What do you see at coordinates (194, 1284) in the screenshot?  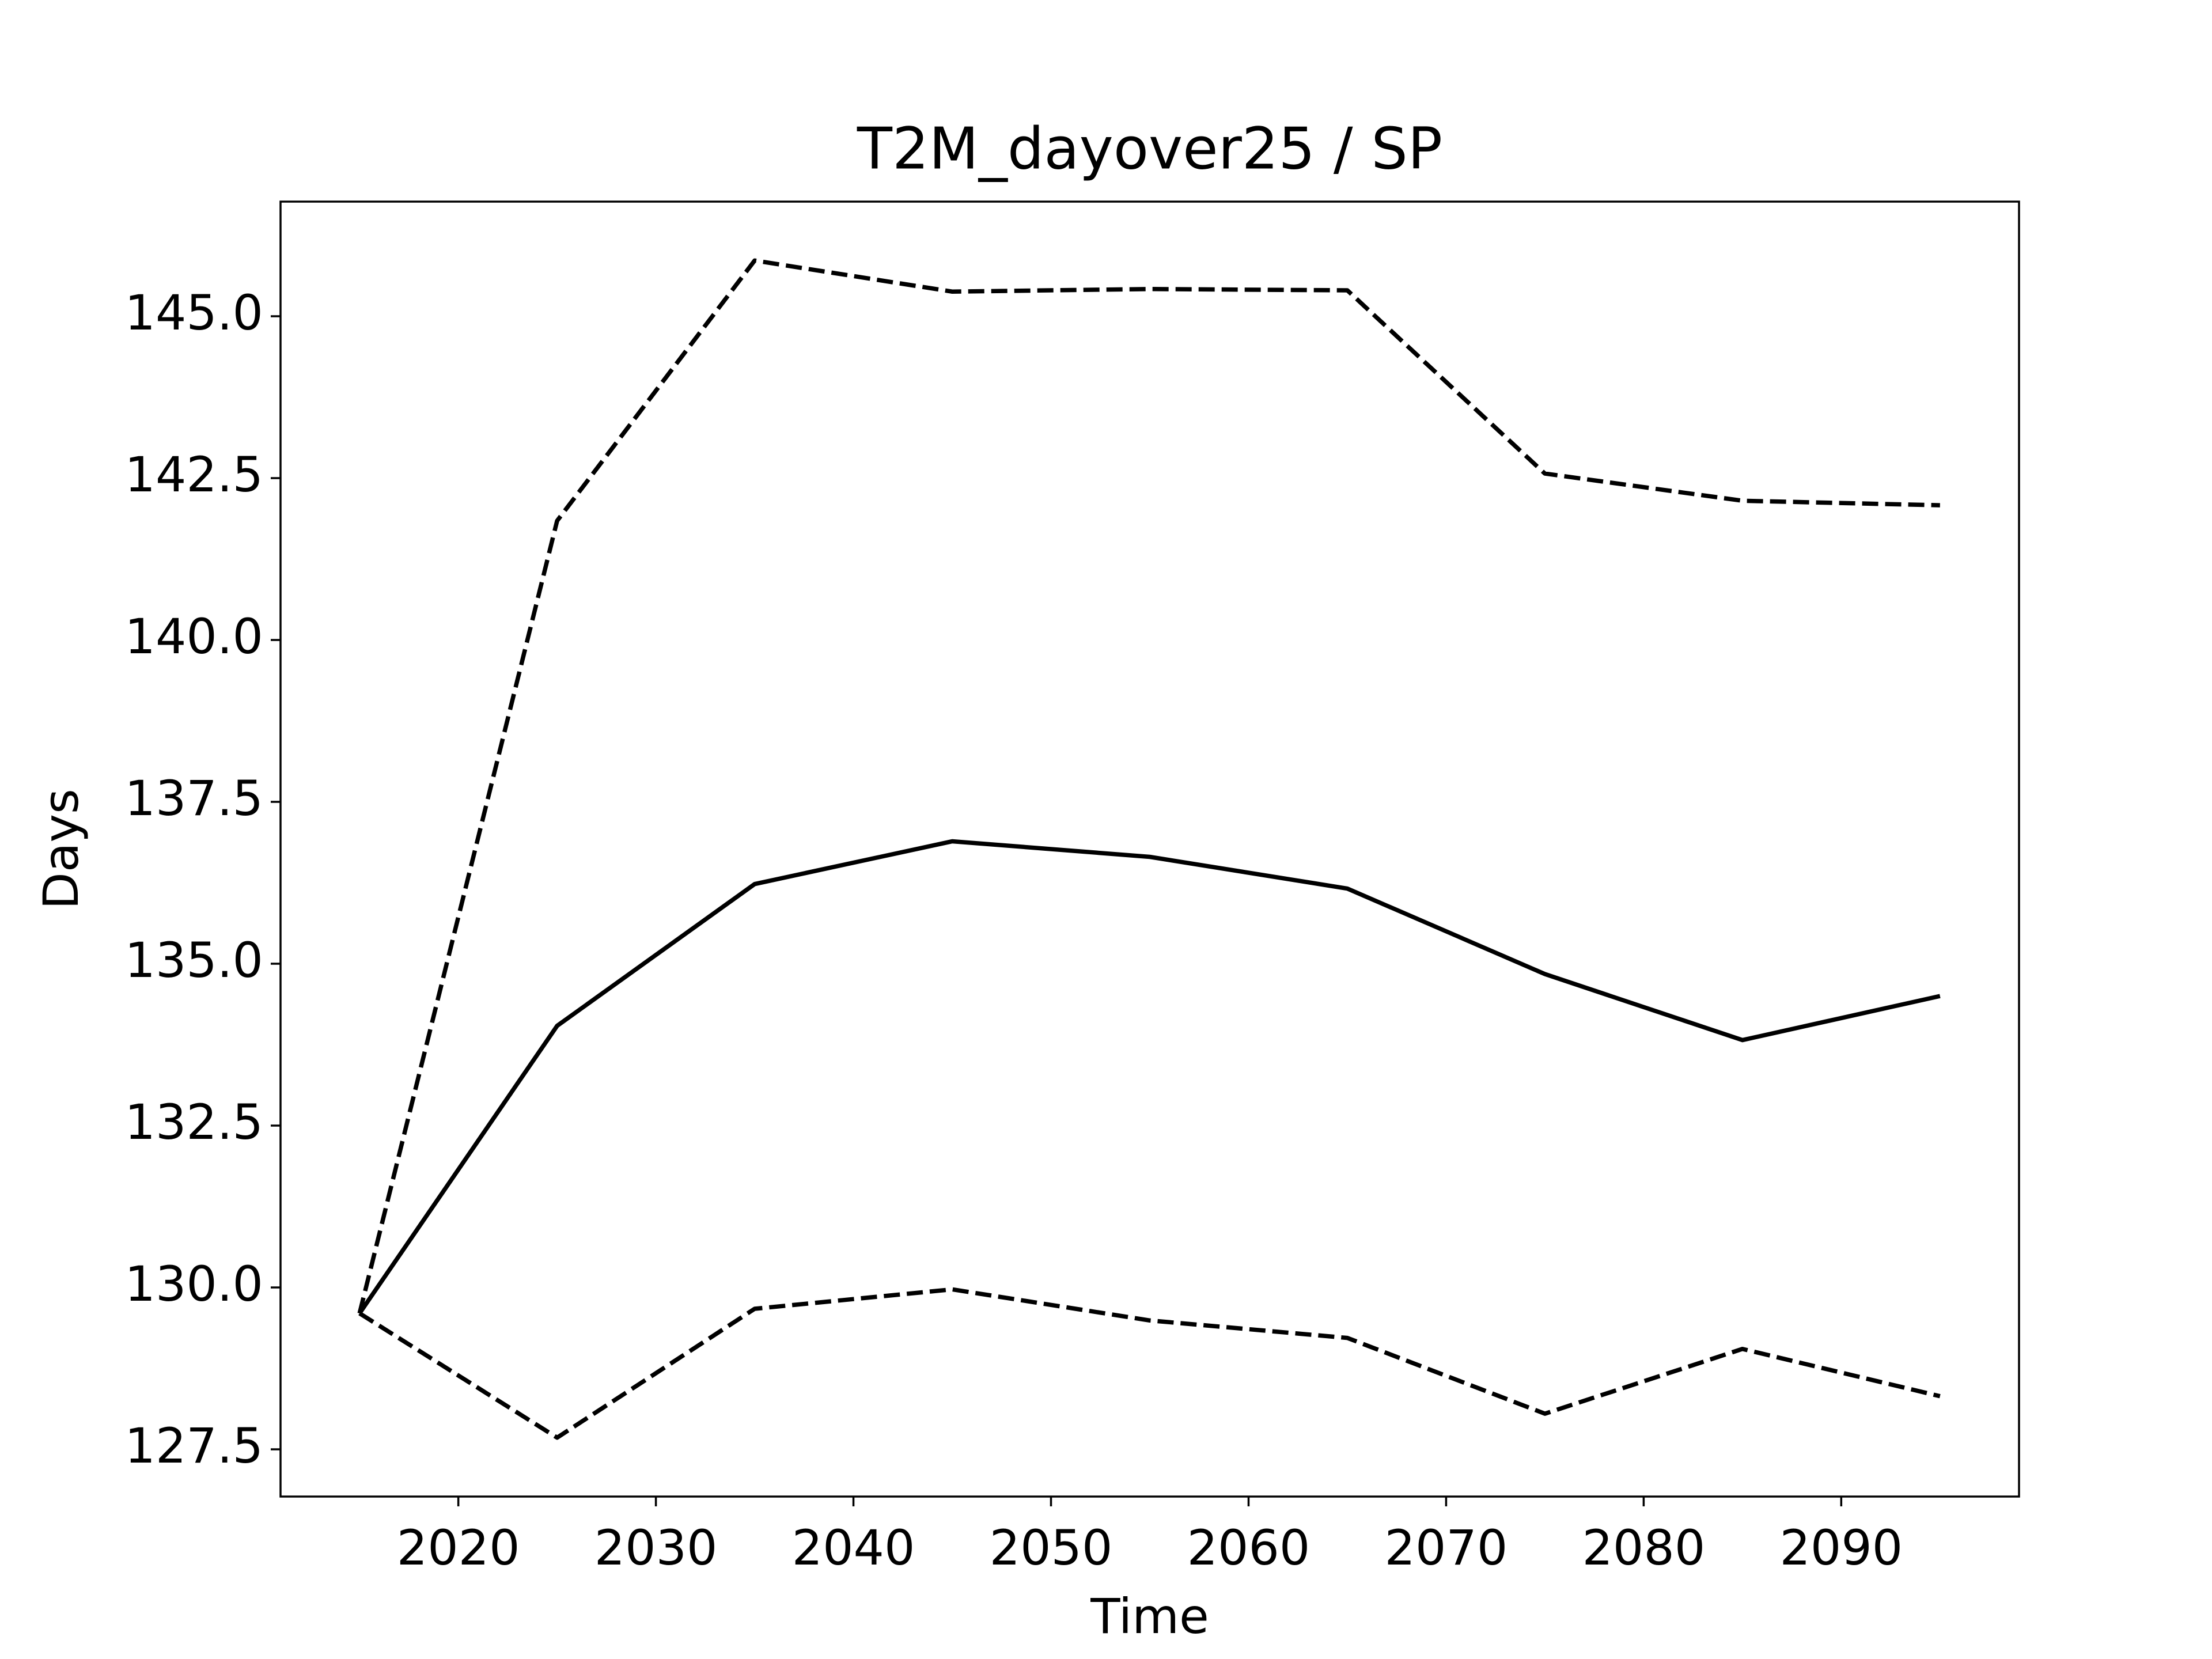 I see `y-tick-label: 130.0` at bounding box center [194, 1284].